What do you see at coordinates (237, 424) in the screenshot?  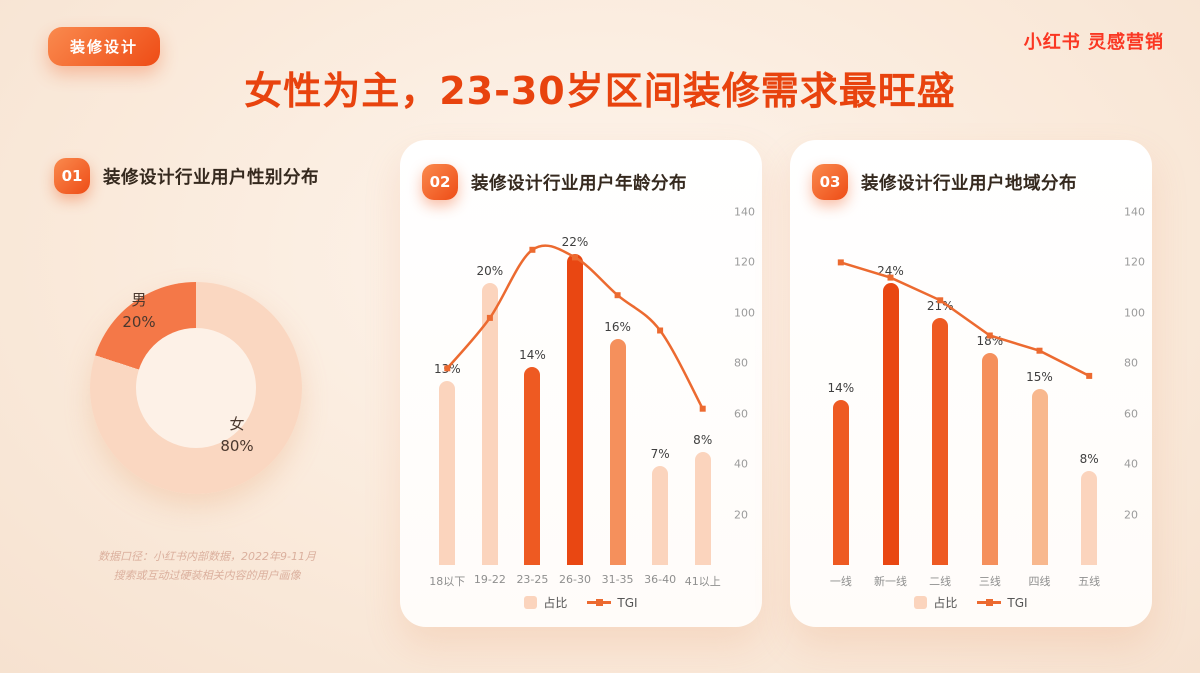 I see `female-label: 女` at bounding box center [237, 424].